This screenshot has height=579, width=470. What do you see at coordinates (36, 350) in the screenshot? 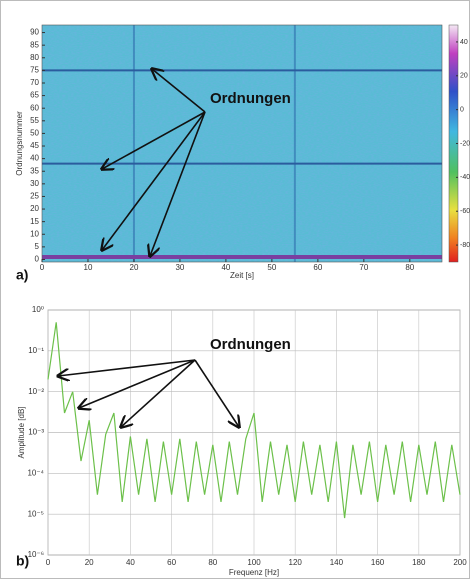
I see `y-tick-label: 10⁻¹` at bounding box center [36, 350].